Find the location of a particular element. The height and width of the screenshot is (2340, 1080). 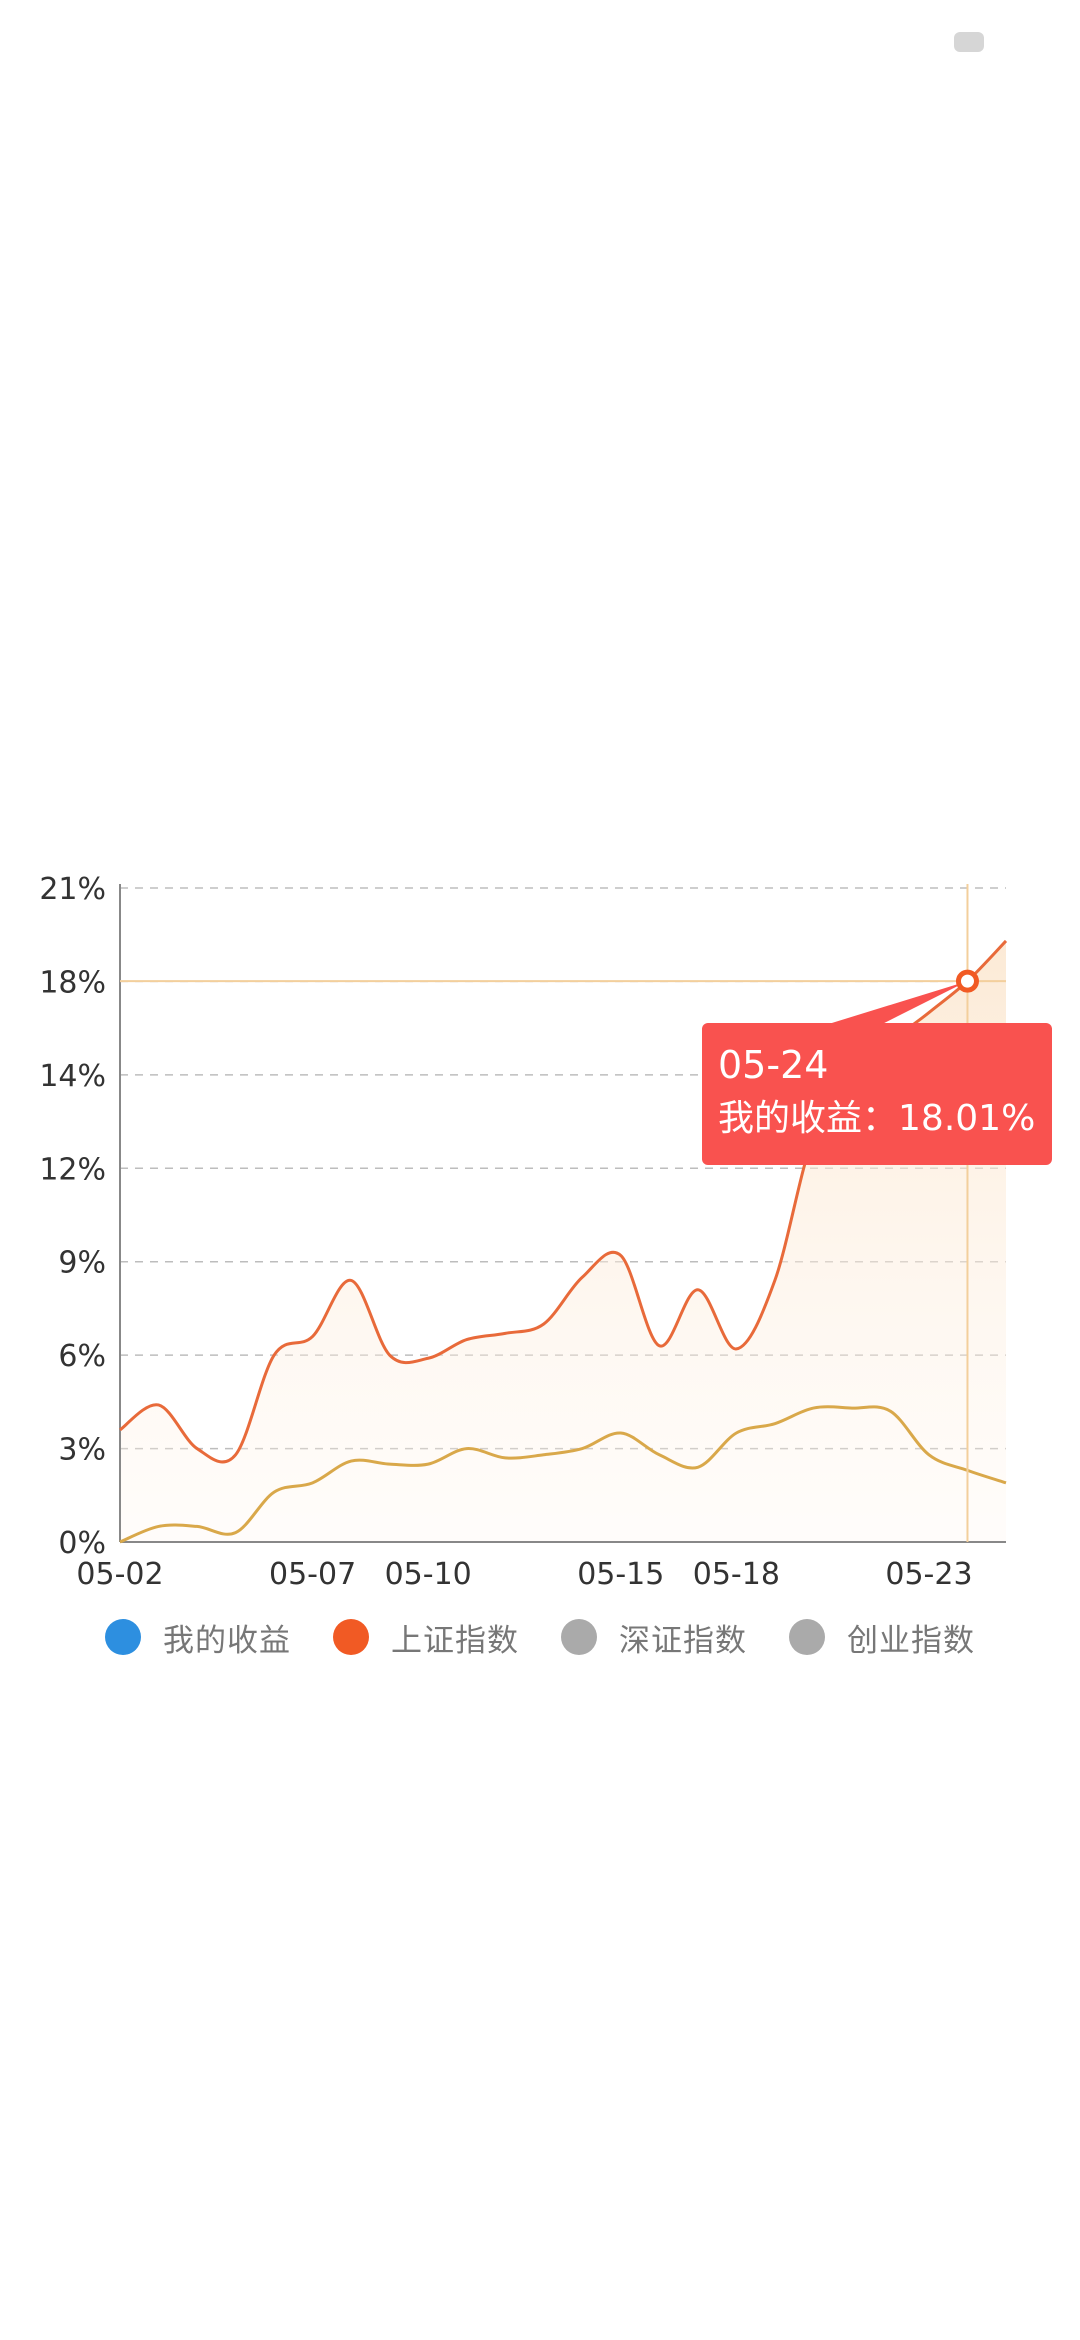

legend-item-my-earnings: 我的收益 is located at coordinates (198, 1637).